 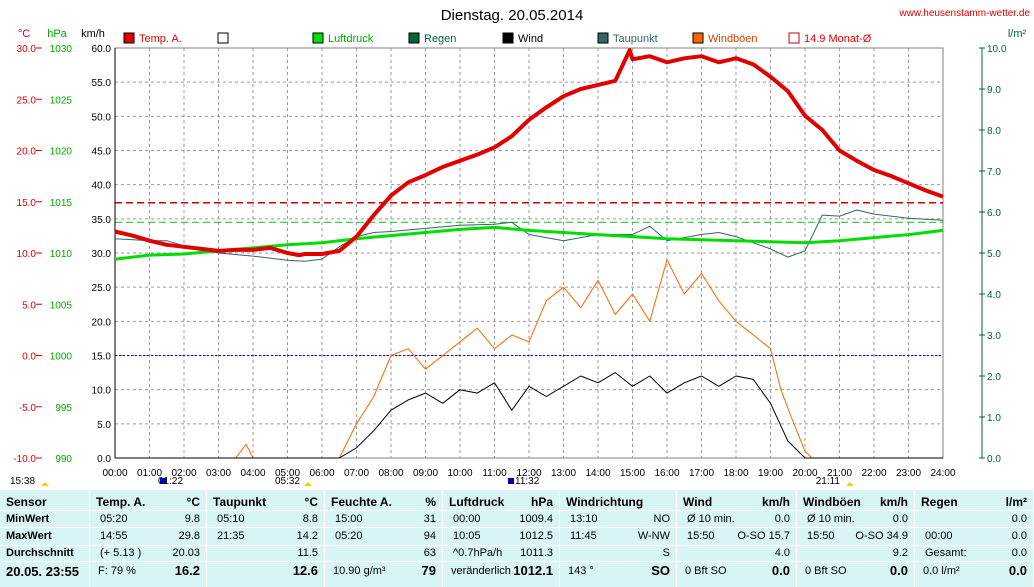 What do you see at coordinates (63, 408) in the screenshot?
I see `pressure-tick-label: 995` at bounding box center [63, 408].